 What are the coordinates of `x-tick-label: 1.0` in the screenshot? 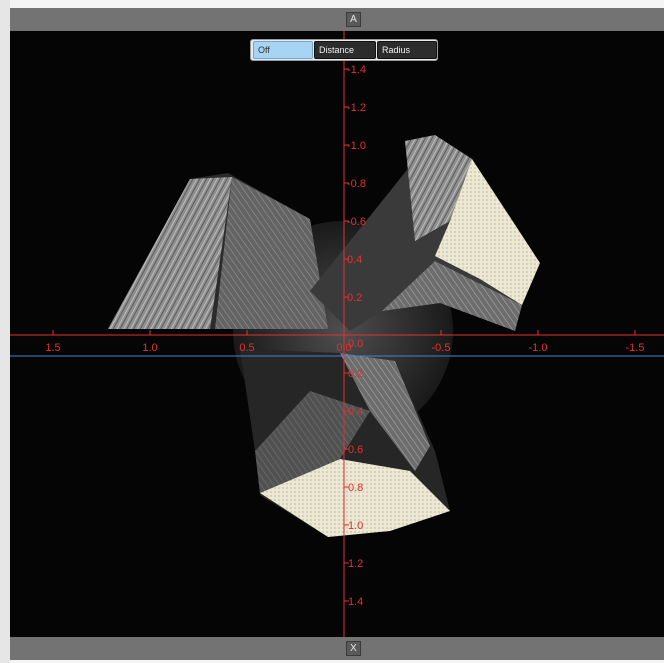 It's located at (149, 348).